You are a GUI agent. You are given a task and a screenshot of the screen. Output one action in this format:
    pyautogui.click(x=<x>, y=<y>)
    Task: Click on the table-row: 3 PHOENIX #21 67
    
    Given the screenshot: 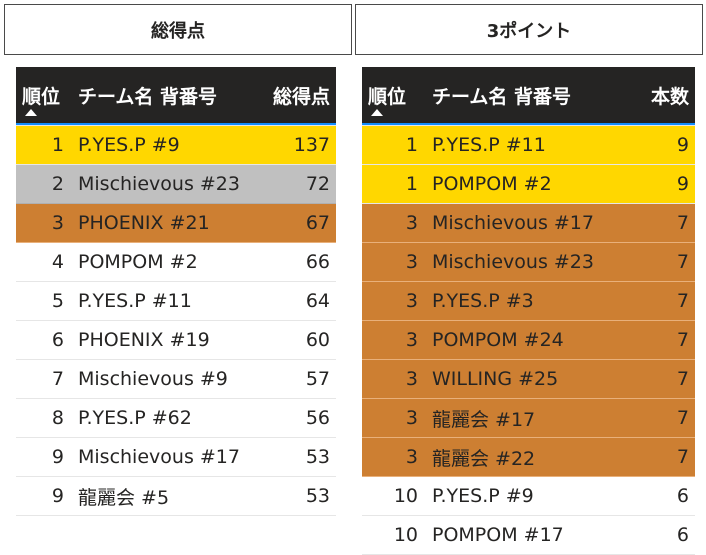 What is the action you would take?
    pyautogui.click(x=176, y=223)
    